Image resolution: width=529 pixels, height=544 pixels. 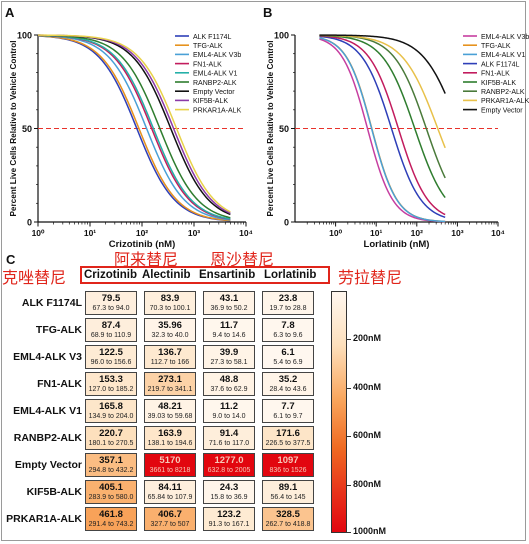 I want to click on cell-value: 84.11, so click(x=170, y=487).